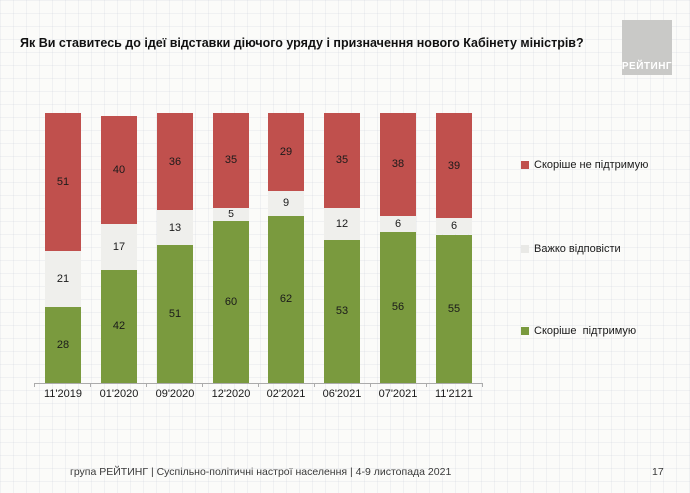  What do you see at coordinates (286, 394) in the screenshot?
I see `x-axis-label: 02'2021` at bounding box center [286, 394].